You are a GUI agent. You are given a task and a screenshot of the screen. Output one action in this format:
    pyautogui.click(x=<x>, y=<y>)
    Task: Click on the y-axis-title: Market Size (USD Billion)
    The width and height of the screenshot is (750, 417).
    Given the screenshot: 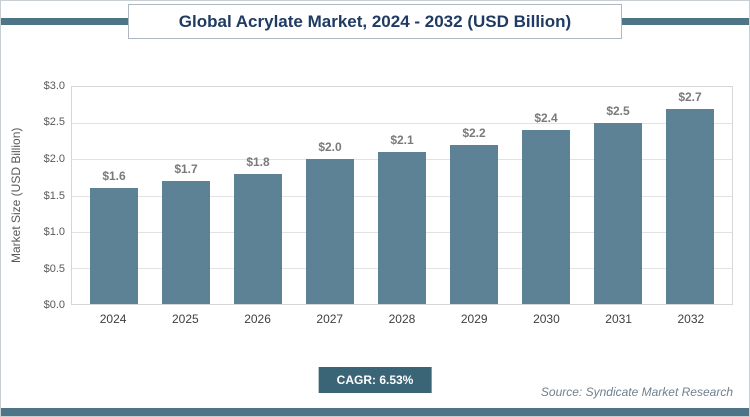 What is the action you would take?
    pyautogui.click(x=16, y=195)
    